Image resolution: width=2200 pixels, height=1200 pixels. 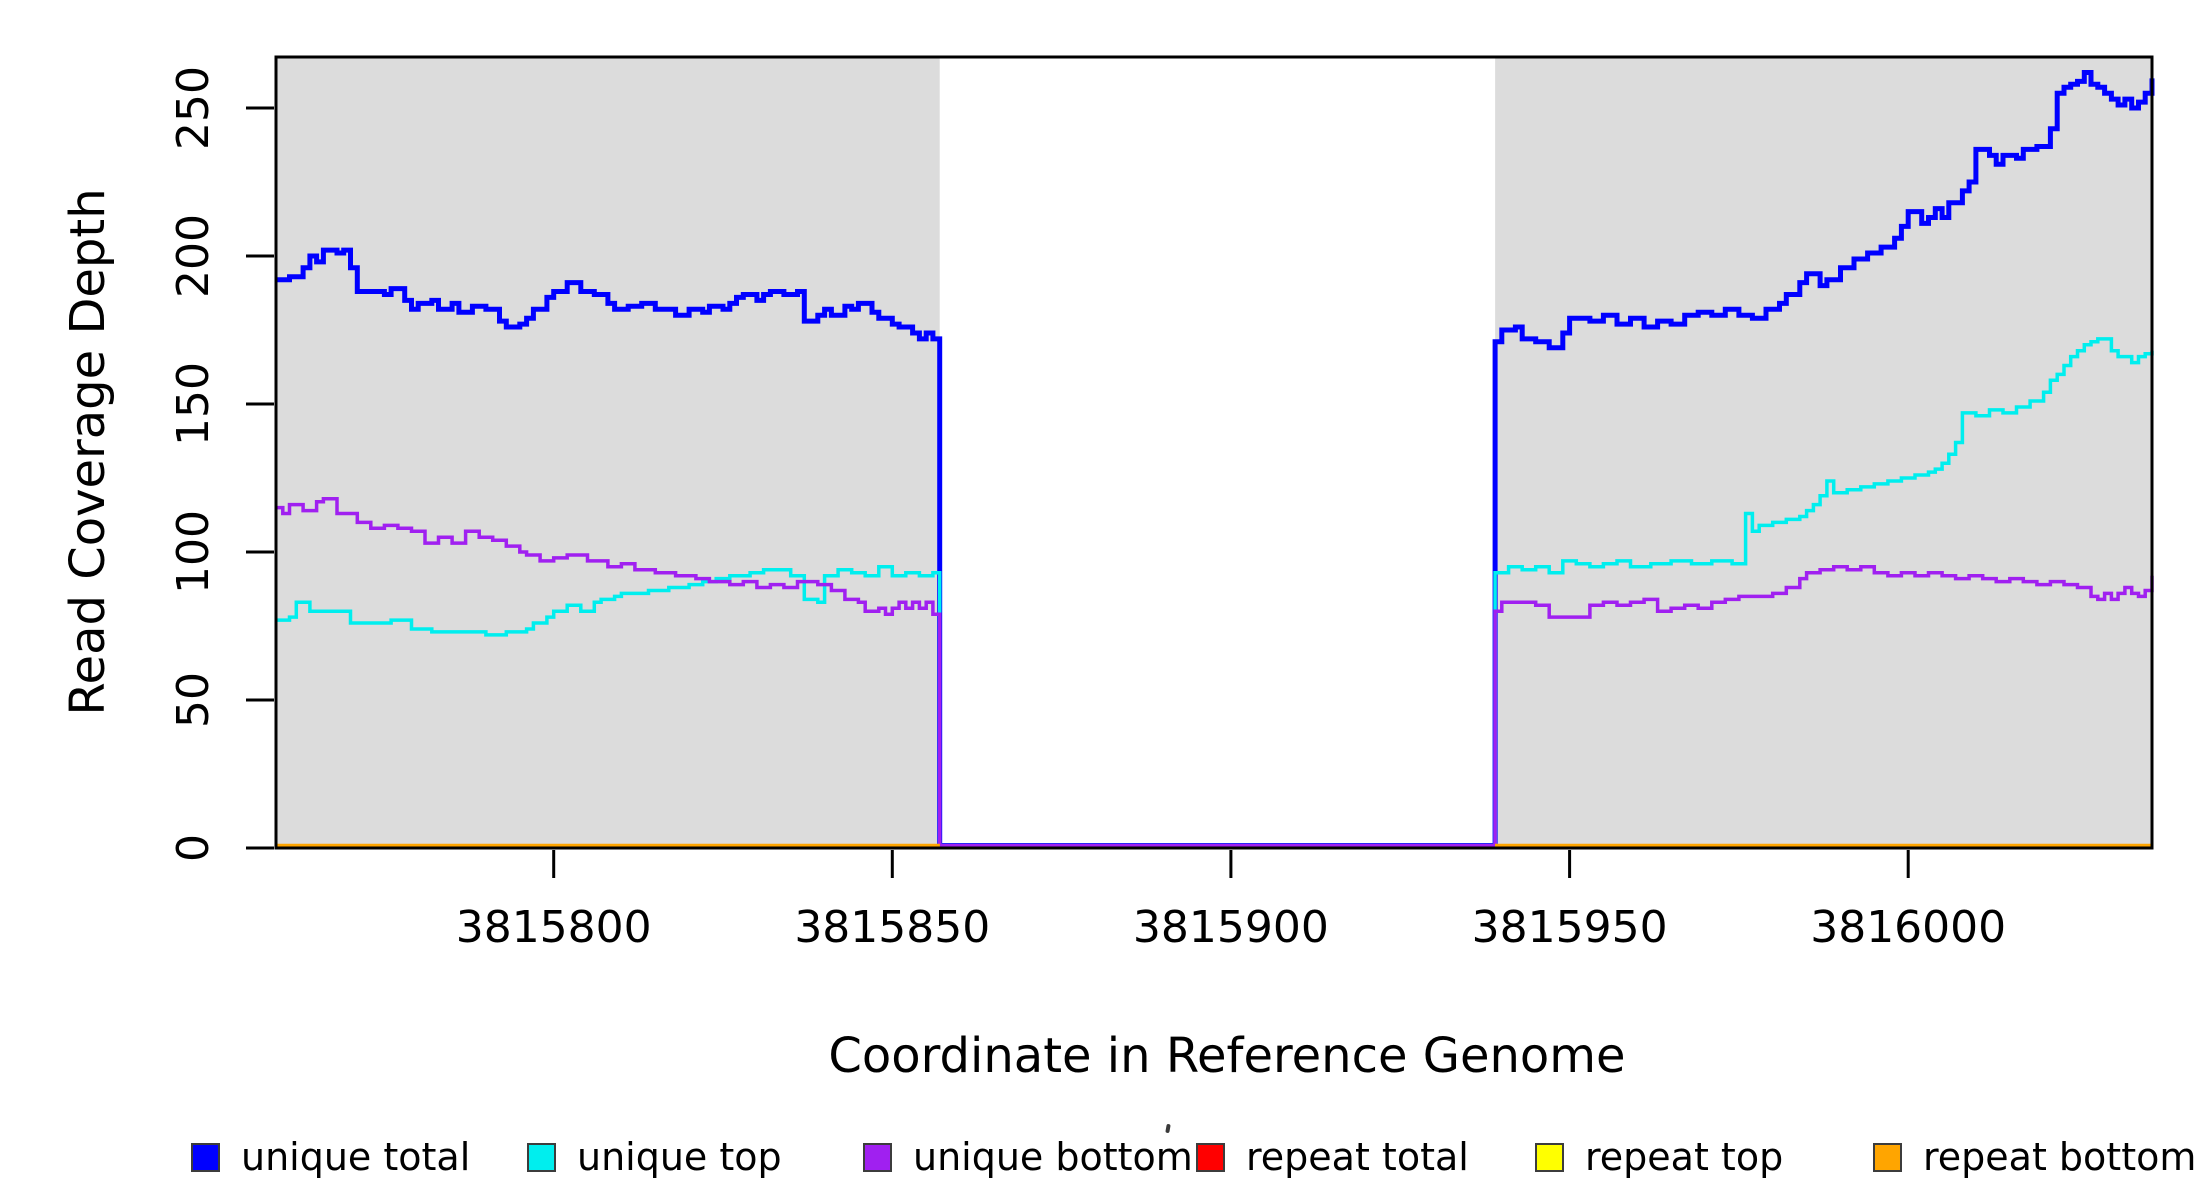 I want to click on legend-swatch-unique-total, so click(x=205, y=1157).